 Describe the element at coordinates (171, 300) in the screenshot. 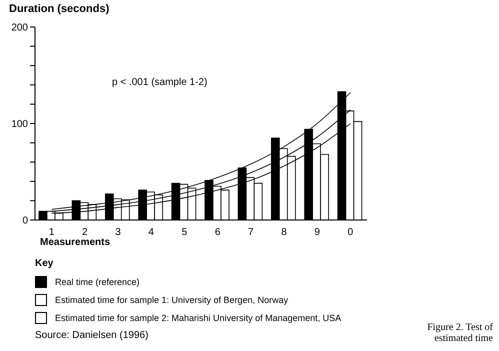

I see `legend-label: Estimated time for sample 1: University of Bergen, Norway` at that location.